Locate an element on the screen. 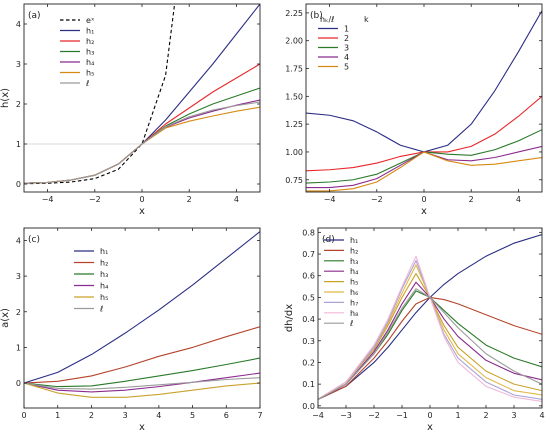  y-tick-label: 0.4 is located at coordinates (308, 319).